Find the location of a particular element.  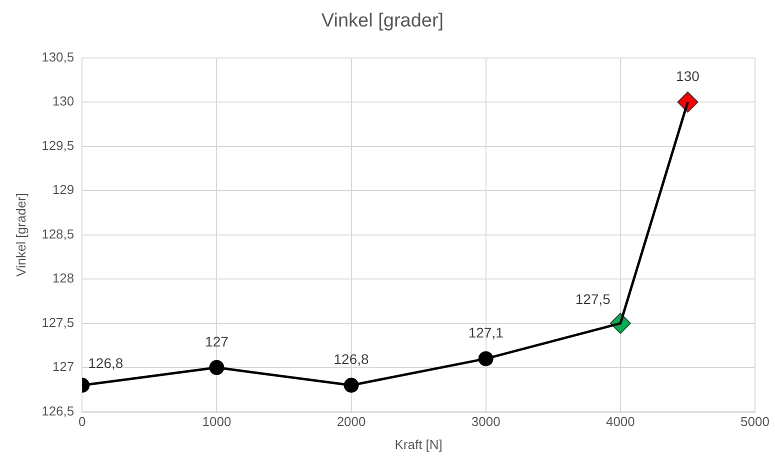

data-label: 127 is located at coordinates (217, 341).